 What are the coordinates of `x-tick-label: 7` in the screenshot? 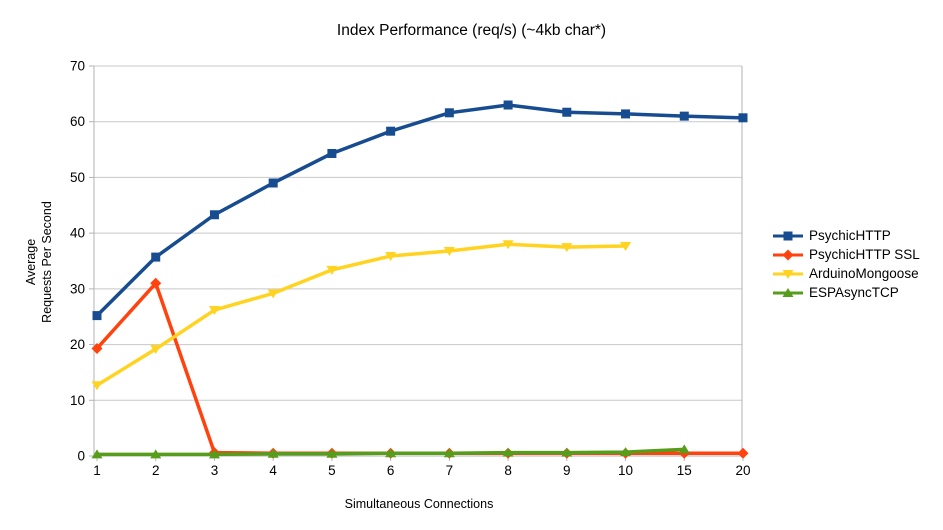 It's located at (450, 470).